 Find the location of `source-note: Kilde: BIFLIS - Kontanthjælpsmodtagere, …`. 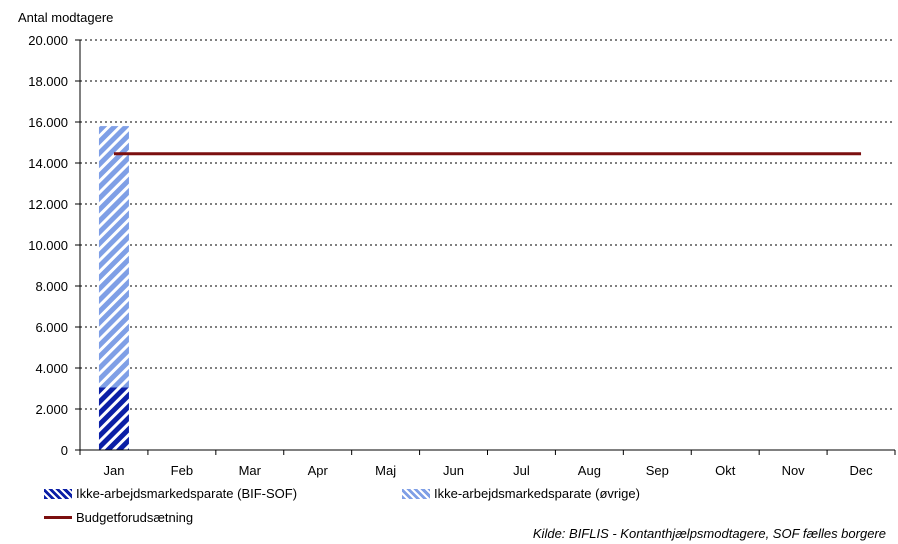

source-note: Kilde: BIFLIS - Kontanthjælpsmodtagere, … is located at coordinates (709, 533).